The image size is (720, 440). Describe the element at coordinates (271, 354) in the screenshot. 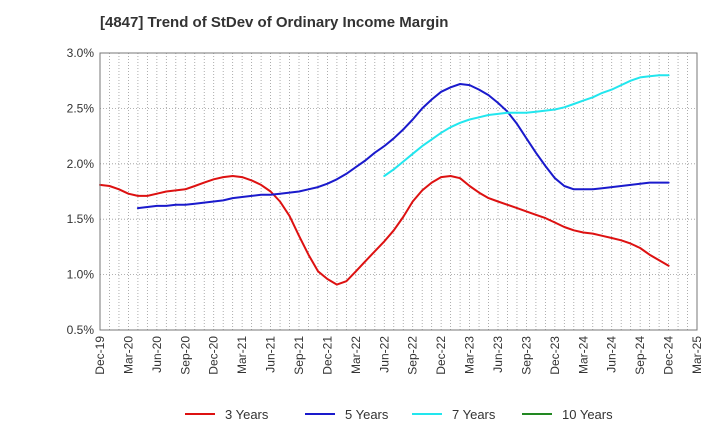

I see `x-tick-label: Jun-21` at that location.